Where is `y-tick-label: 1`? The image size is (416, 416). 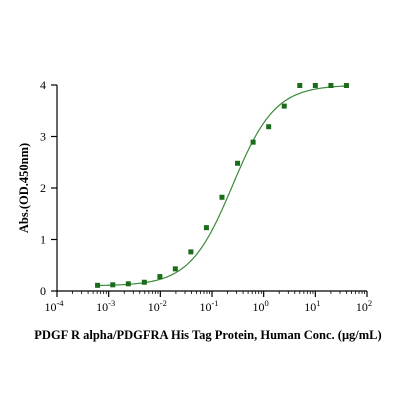 y-tick-label: 1 is located at coordinates (43, 240).